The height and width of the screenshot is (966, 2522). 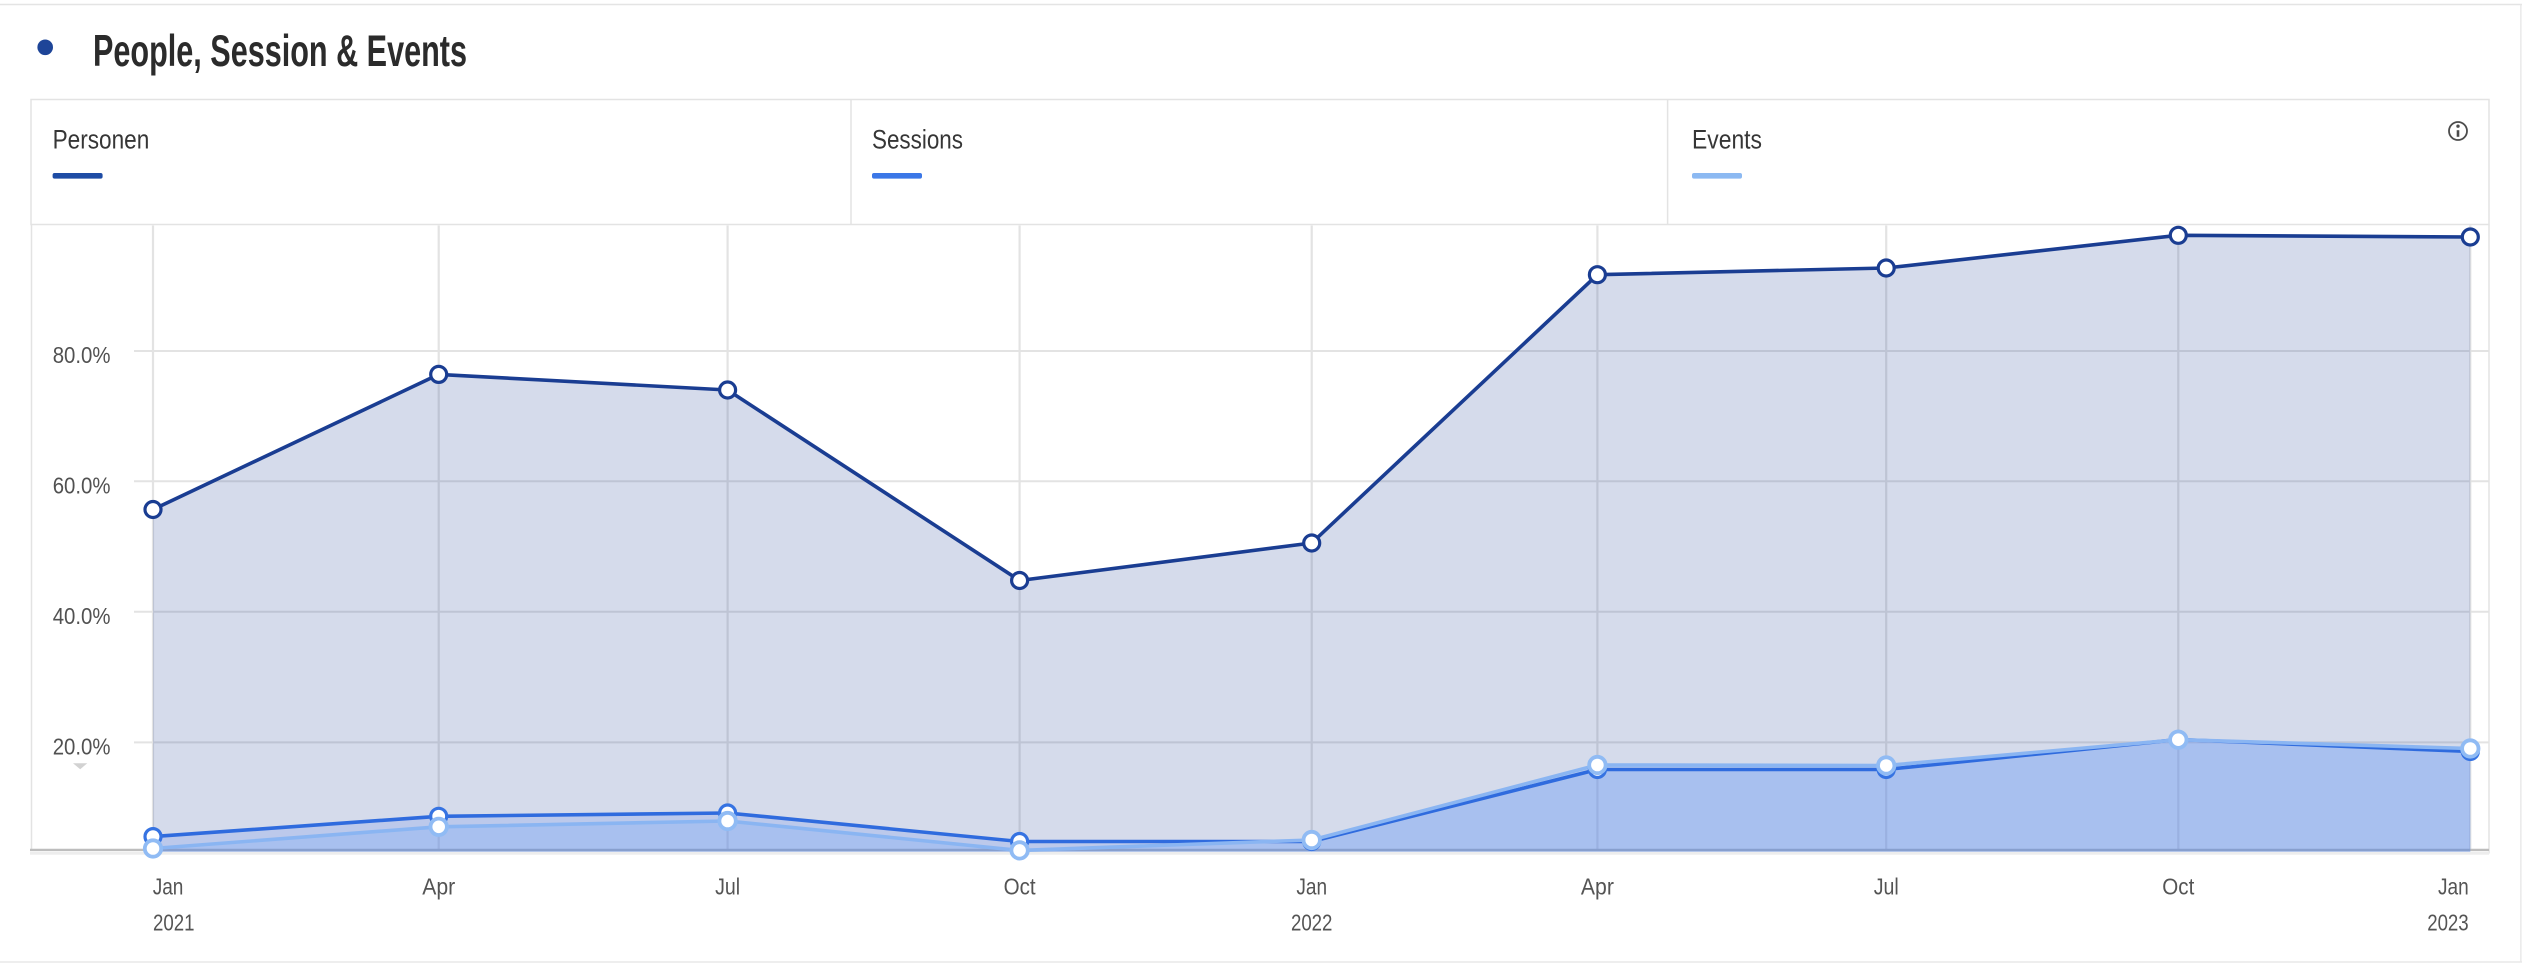 What do you see at coordinates (101, 140) in the screenshot?
I see `svg-text: Personen` at bounding box center [101, 140].